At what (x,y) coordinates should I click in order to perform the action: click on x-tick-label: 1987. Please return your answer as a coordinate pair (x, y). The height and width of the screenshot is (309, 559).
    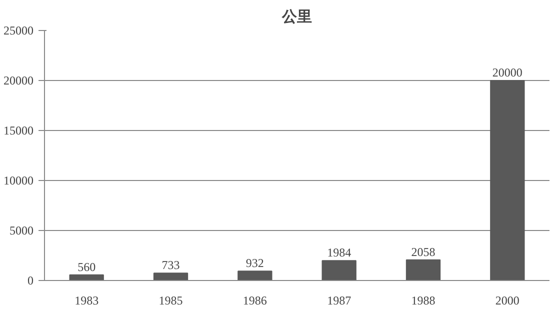
    Looking at the image, I should click on (339, 301).